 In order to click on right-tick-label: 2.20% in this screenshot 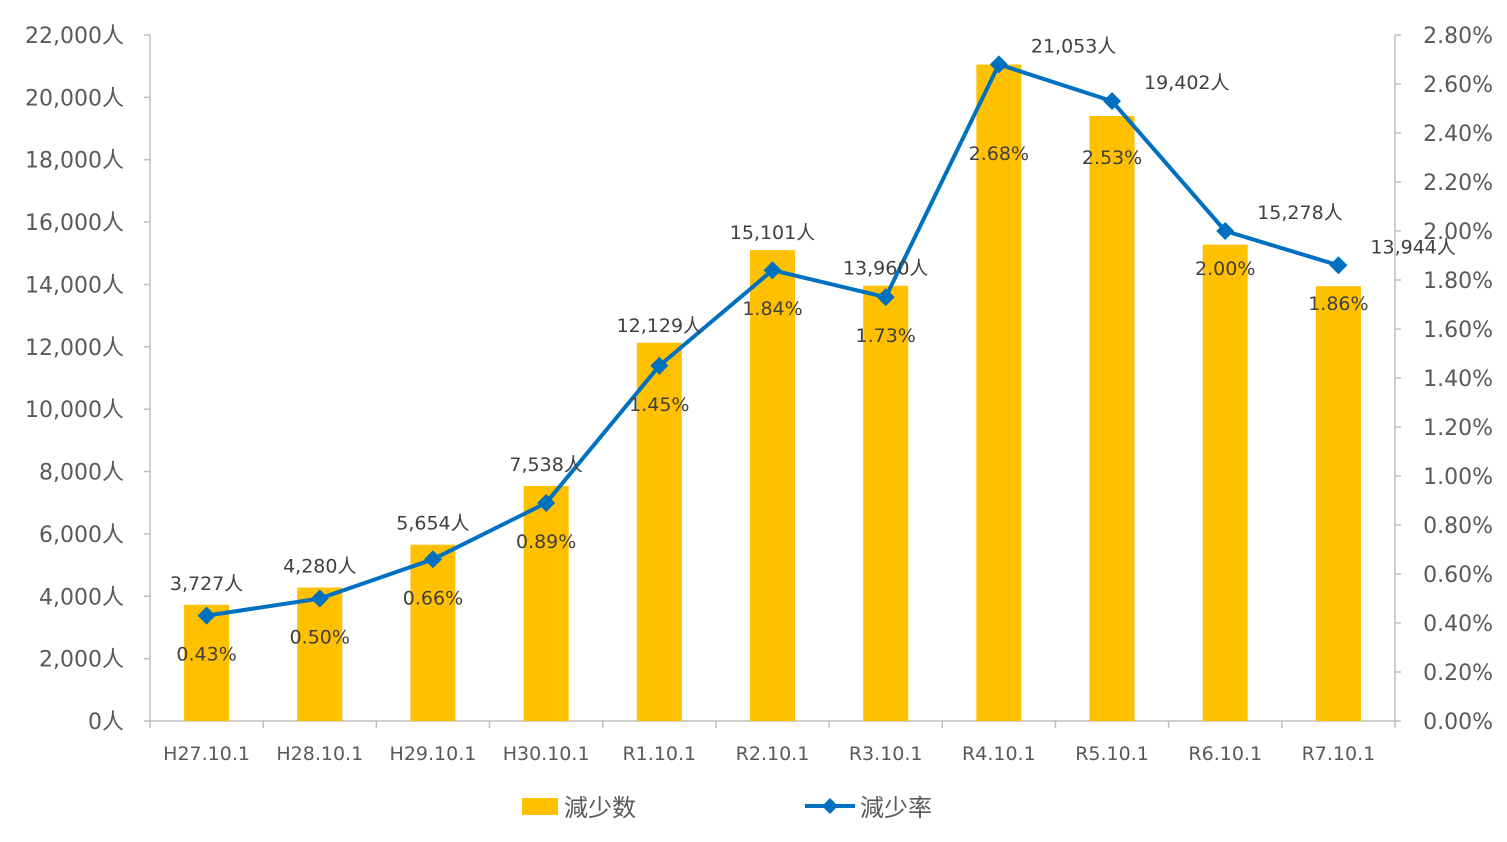, I will do `click(1458, 183)`.